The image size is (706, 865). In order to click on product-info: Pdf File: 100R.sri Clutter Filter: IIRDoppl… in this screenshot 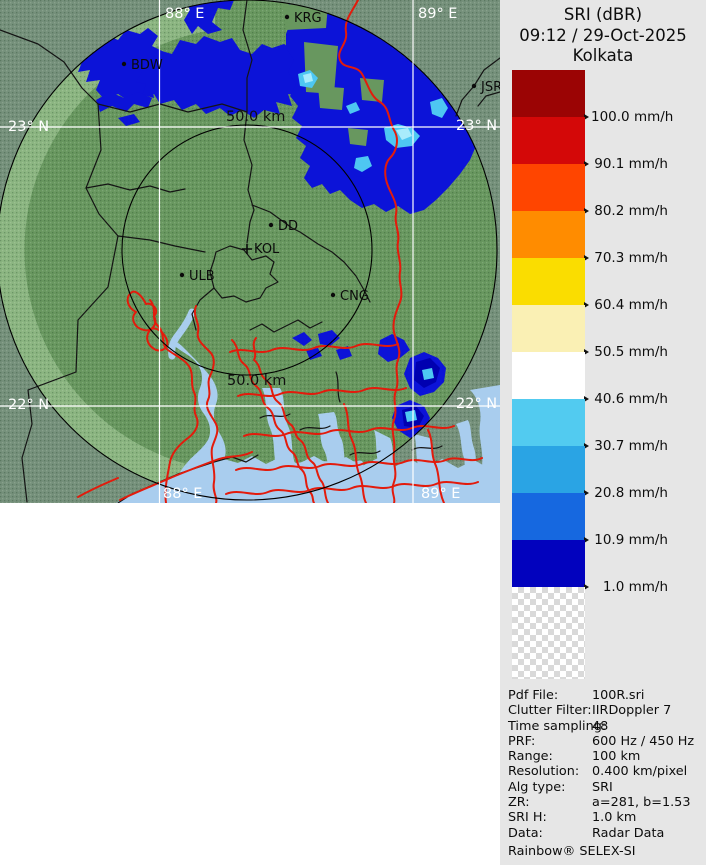, I will do `click(605, 773)`.